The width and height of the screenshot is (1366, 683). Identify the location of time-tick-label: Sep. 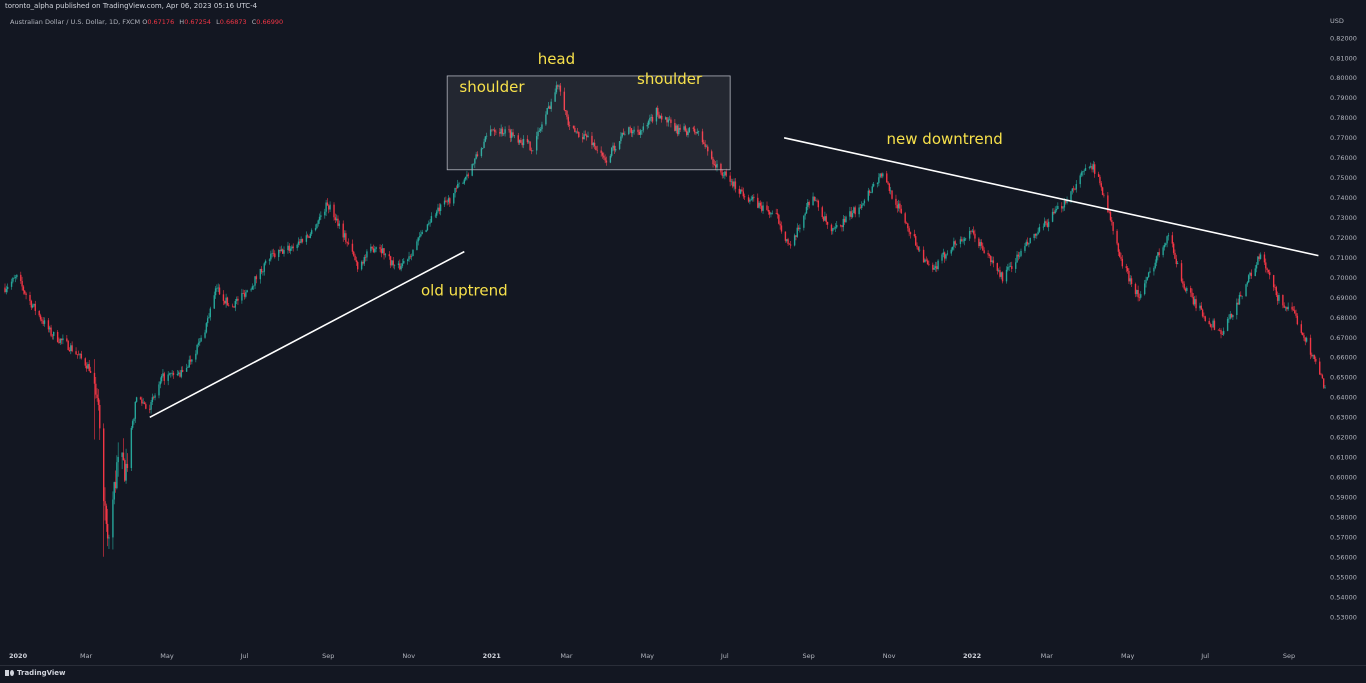
(328, 656).